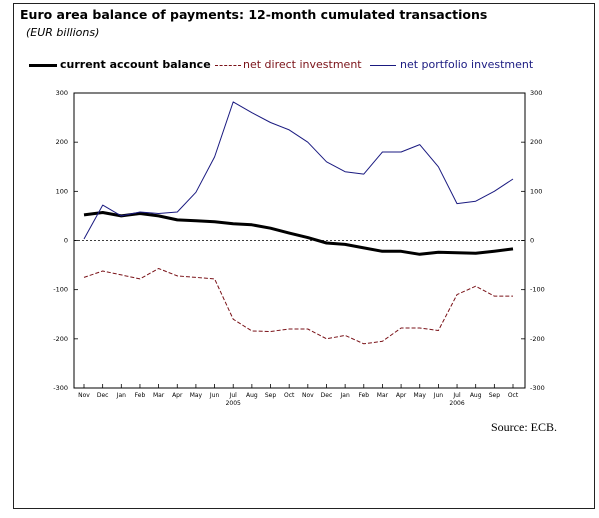 The height and width of the screenshot is (518, 599). What do you see at coordinates (298, 306) in the screenshot?
I see `series-line-net-direct-investment` at bounding box center [298, 306].